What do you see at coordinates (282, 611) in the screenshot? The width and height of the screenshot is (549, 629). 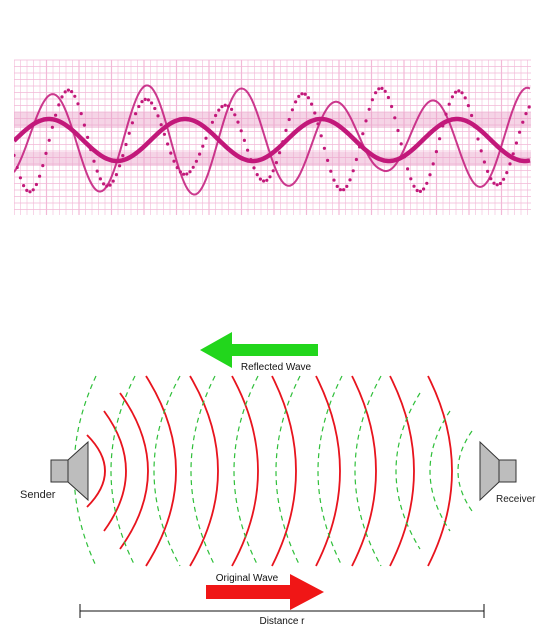 I see `distance-bar` at bounding box center [282, 611].